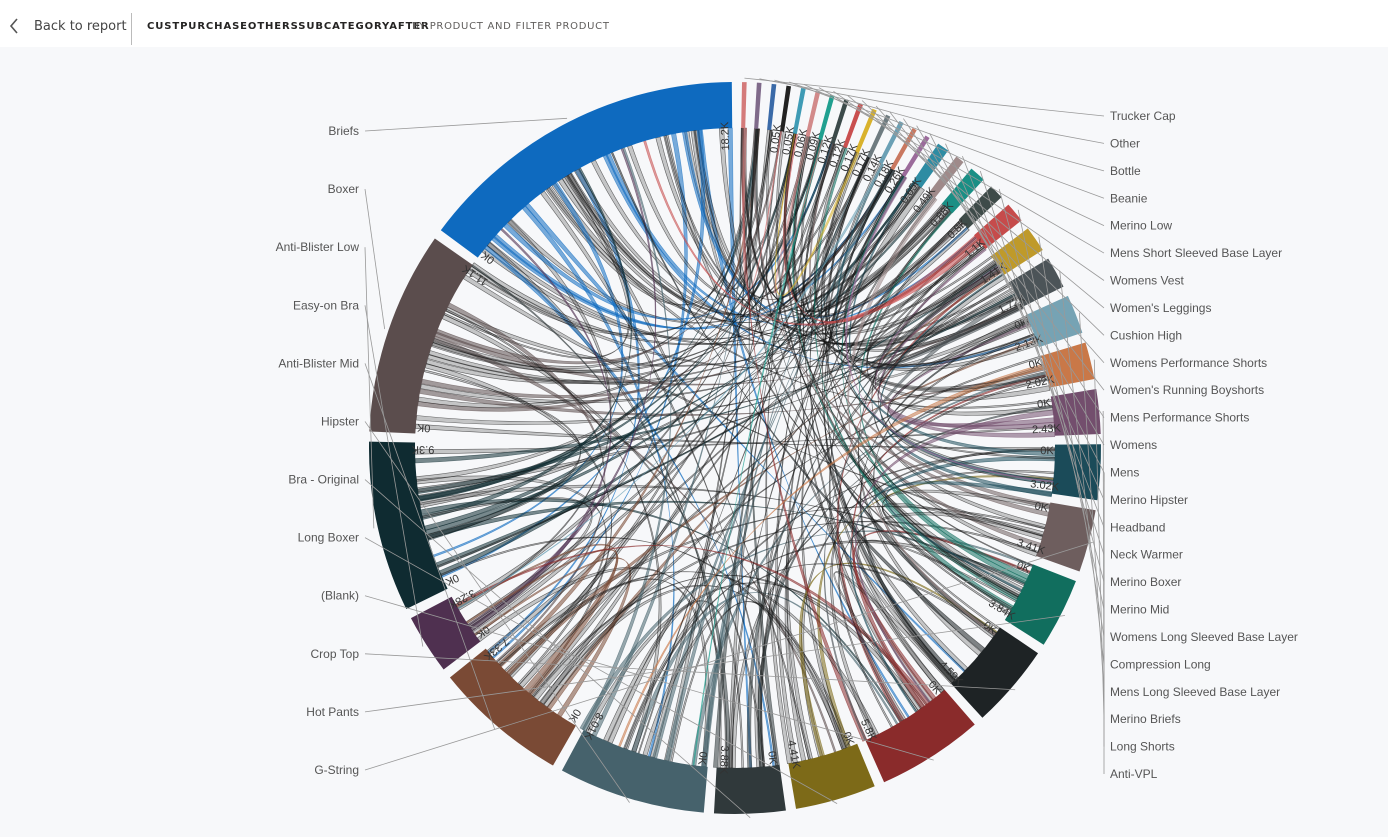  I want to click on leader-line-crop-top, so click(690, 672).